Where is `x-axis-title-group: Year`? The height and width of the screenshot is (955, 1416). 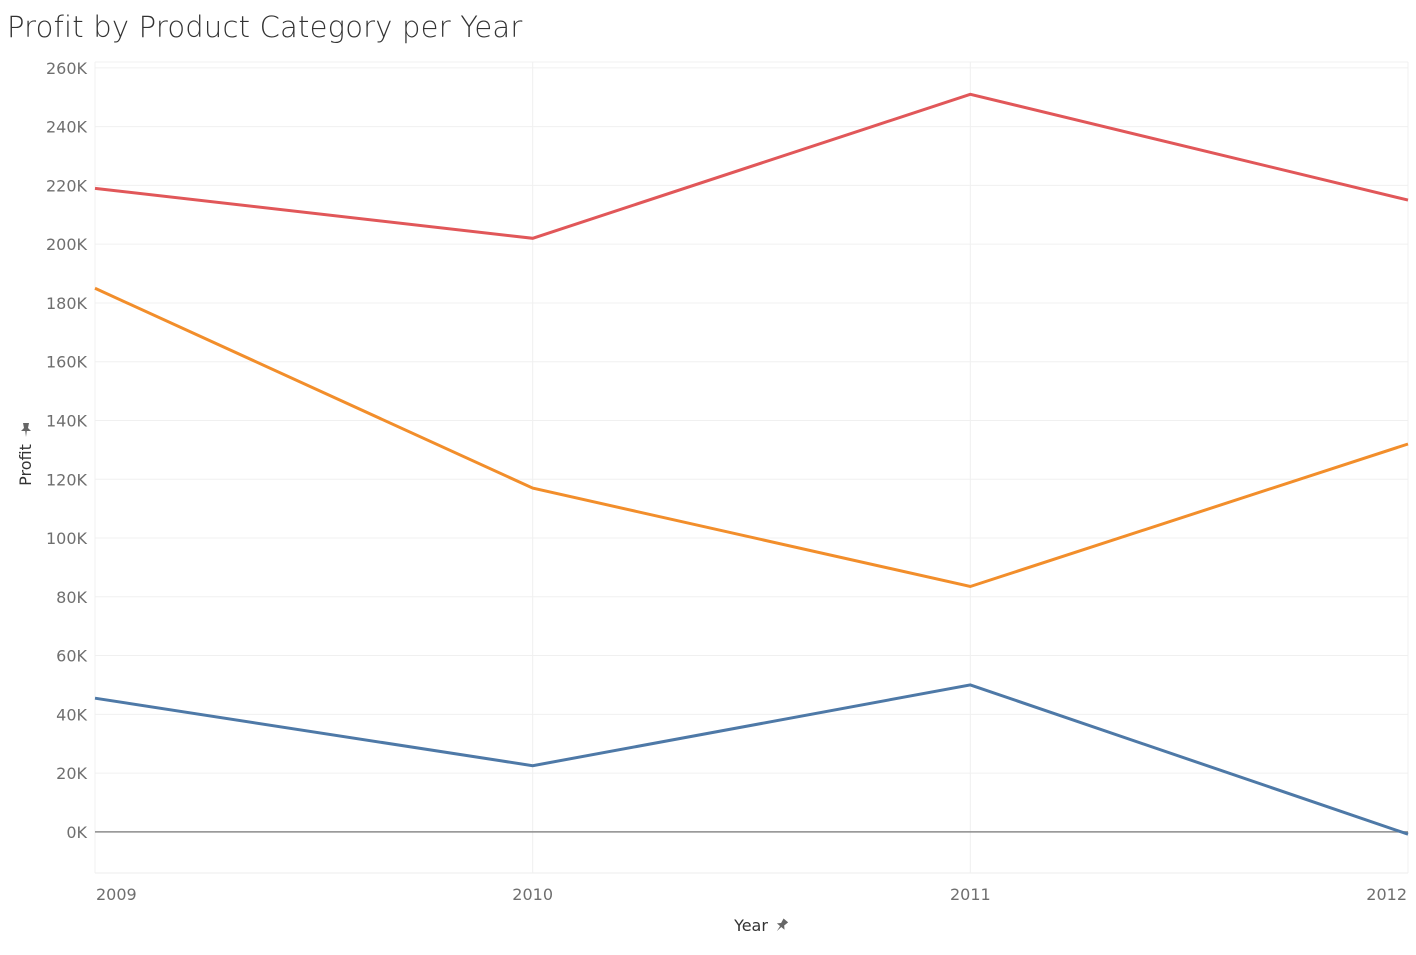
x-axis-title-group: Year is located at coordinates (761, 925).